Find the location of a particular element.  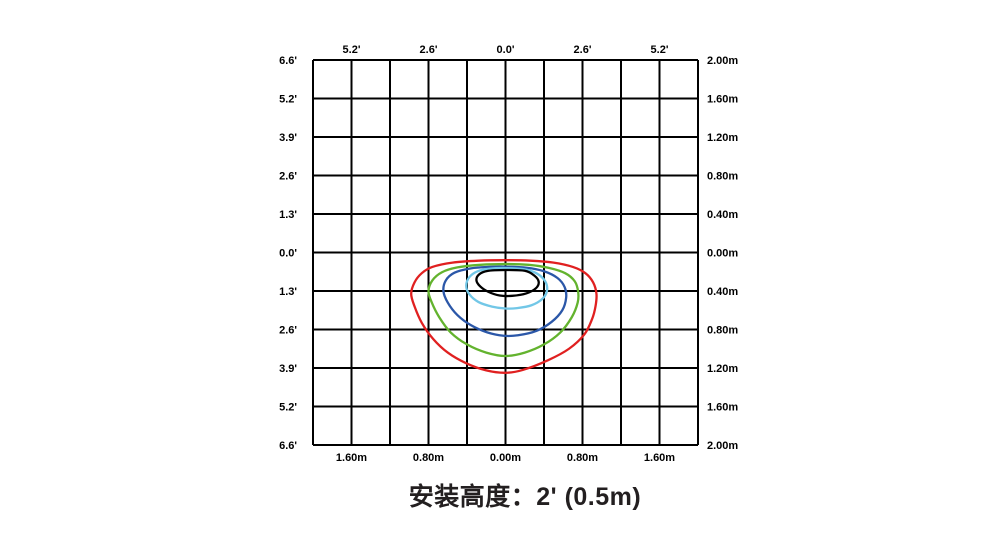

contour-ring-inner is located at coordinates (507, 283).